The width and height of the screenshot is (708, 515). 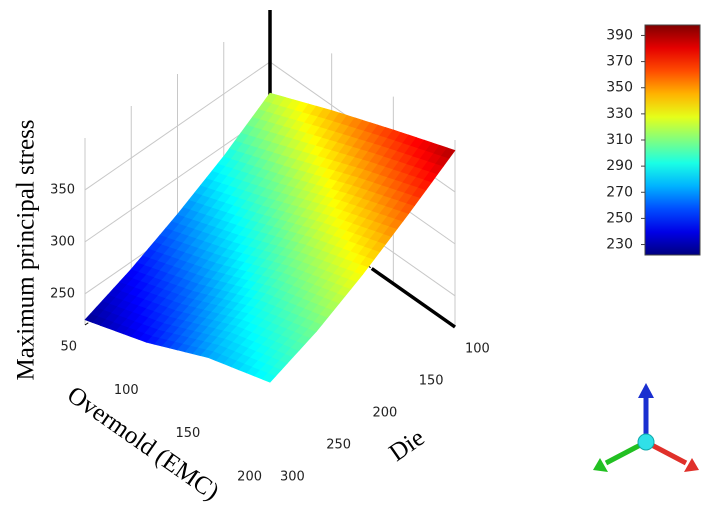 What do you see at coordinates (619, 62) in the screenshot?
I see `colorbar-tick-label: 370` at bounding box center [619, 62].